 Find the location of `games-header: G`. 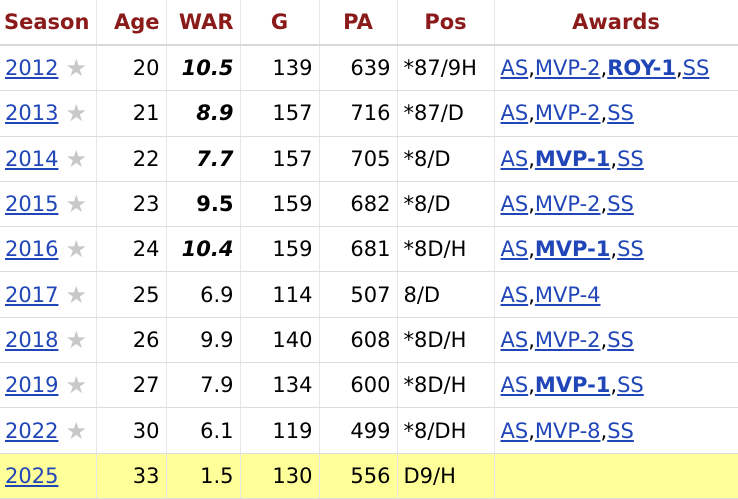

games-header: G is located at coordinates (280, 23).